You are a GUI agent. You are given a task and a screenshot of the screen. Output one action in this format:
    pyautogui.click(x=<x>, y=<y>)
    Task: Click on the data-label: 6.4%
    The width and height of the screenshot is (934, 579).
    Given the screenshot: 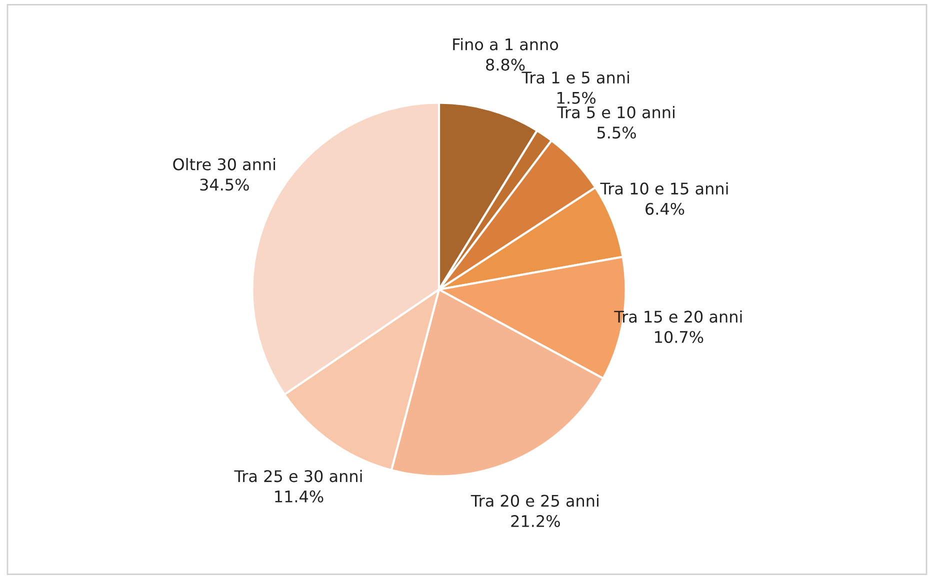 What is the action you would take?
    pyautogui.click(x=665, y=208)
    